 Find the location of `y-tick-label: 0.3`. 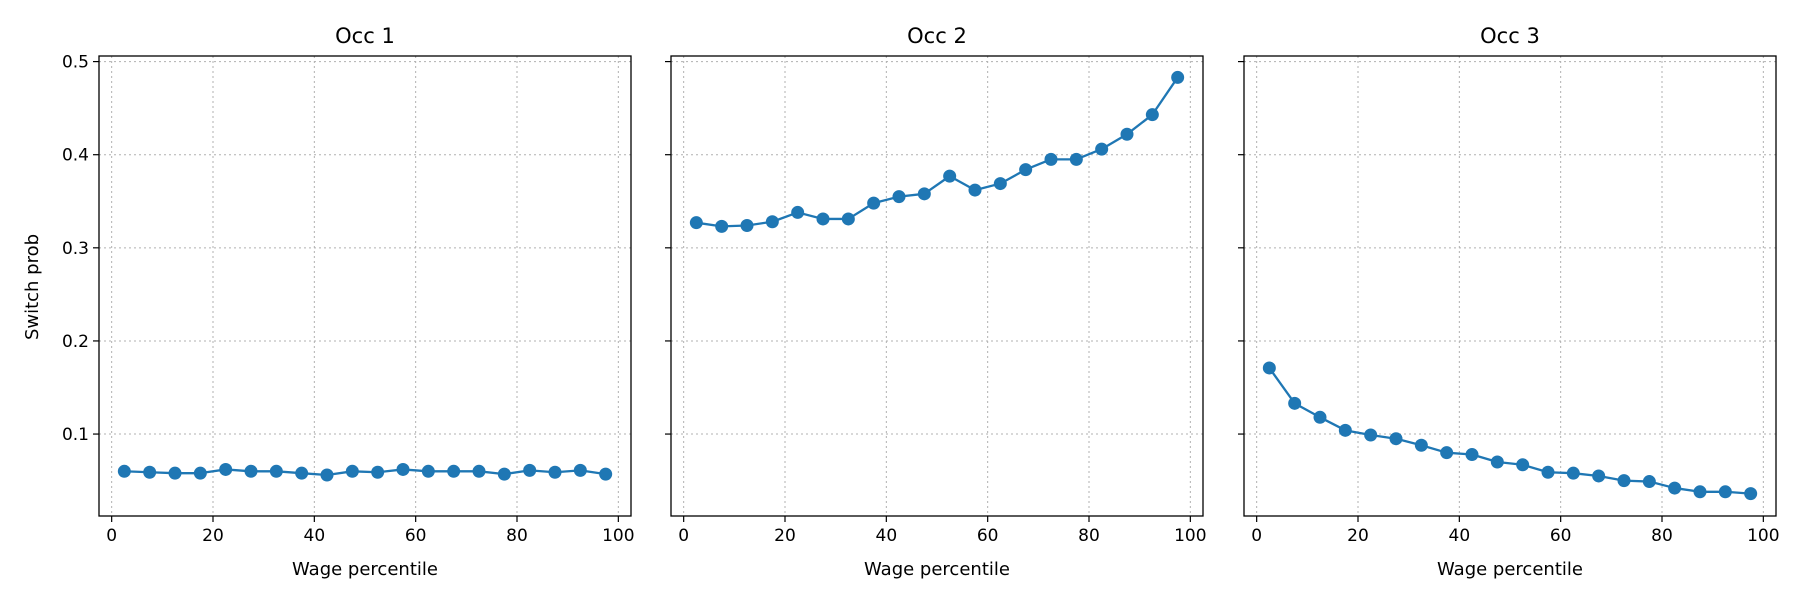

y-tick-label: 0.3 is located at coordinates (75, 249).